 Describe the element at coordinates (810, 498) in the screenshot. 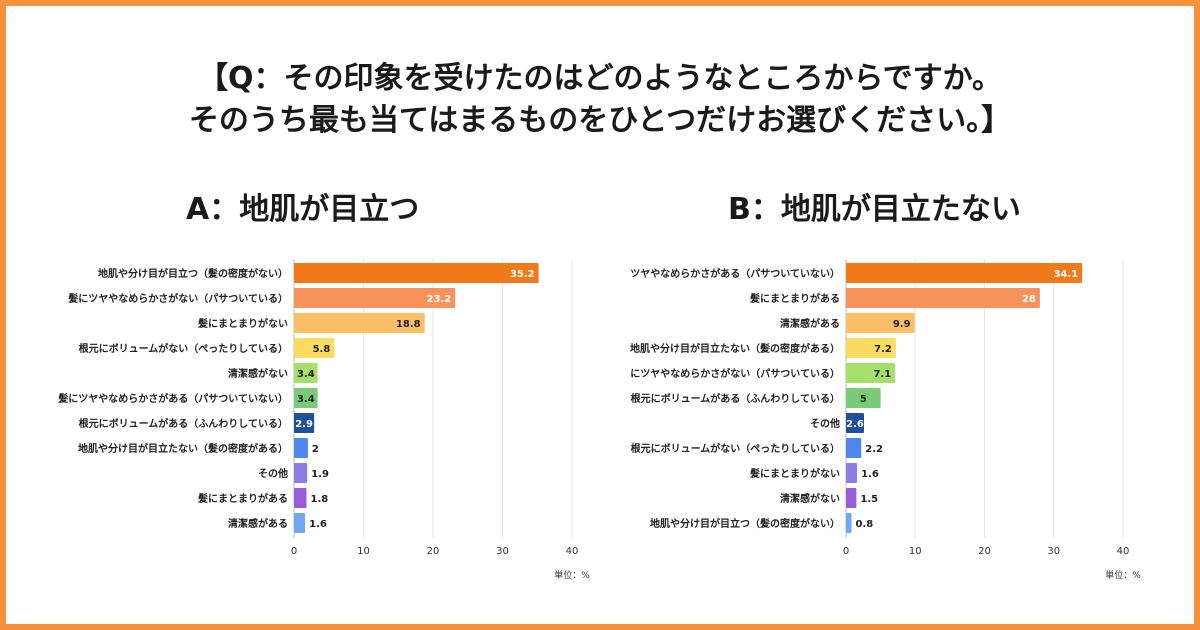

I see `chart-b-category-label: 清潔感がない` at that location.